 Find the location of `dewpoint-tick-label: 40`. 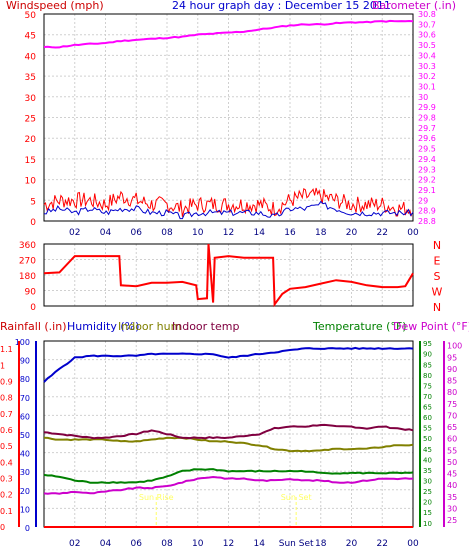

dewpoint-tick-label: 40 is located at coordinates (452, 485).